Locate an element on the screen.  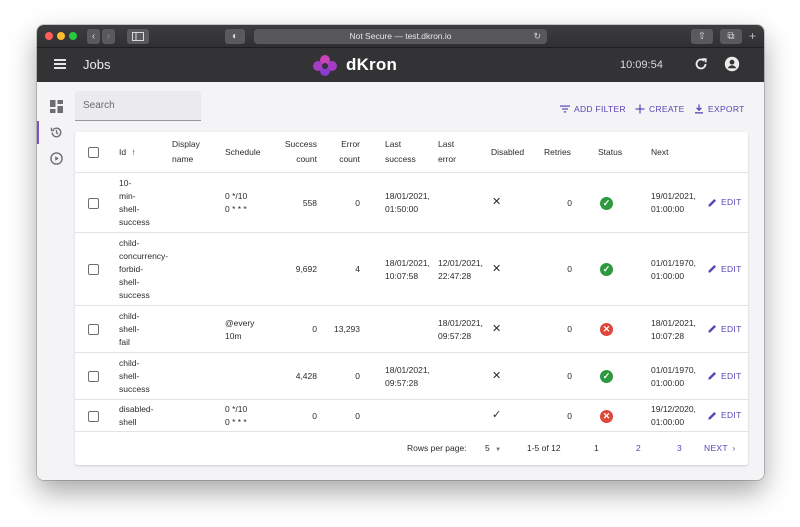
last-success-line: 10:07:58 is located at coordinates (402, 275).